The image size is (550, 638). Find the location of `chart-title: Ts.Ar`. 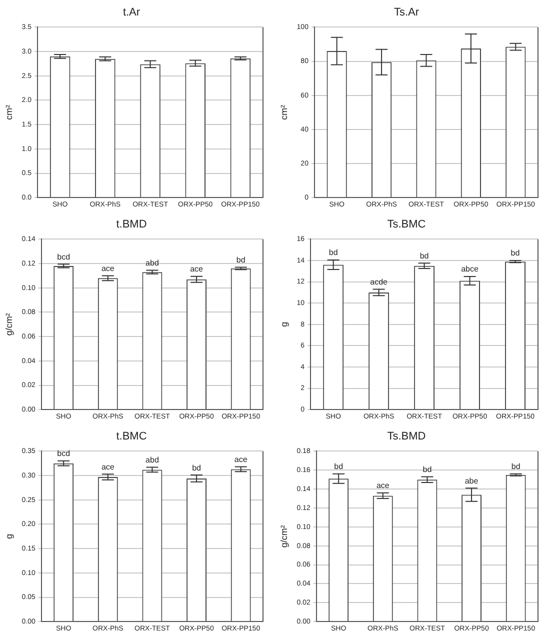

chart-title: Ts.Ar is located at coordinates (407, 12).